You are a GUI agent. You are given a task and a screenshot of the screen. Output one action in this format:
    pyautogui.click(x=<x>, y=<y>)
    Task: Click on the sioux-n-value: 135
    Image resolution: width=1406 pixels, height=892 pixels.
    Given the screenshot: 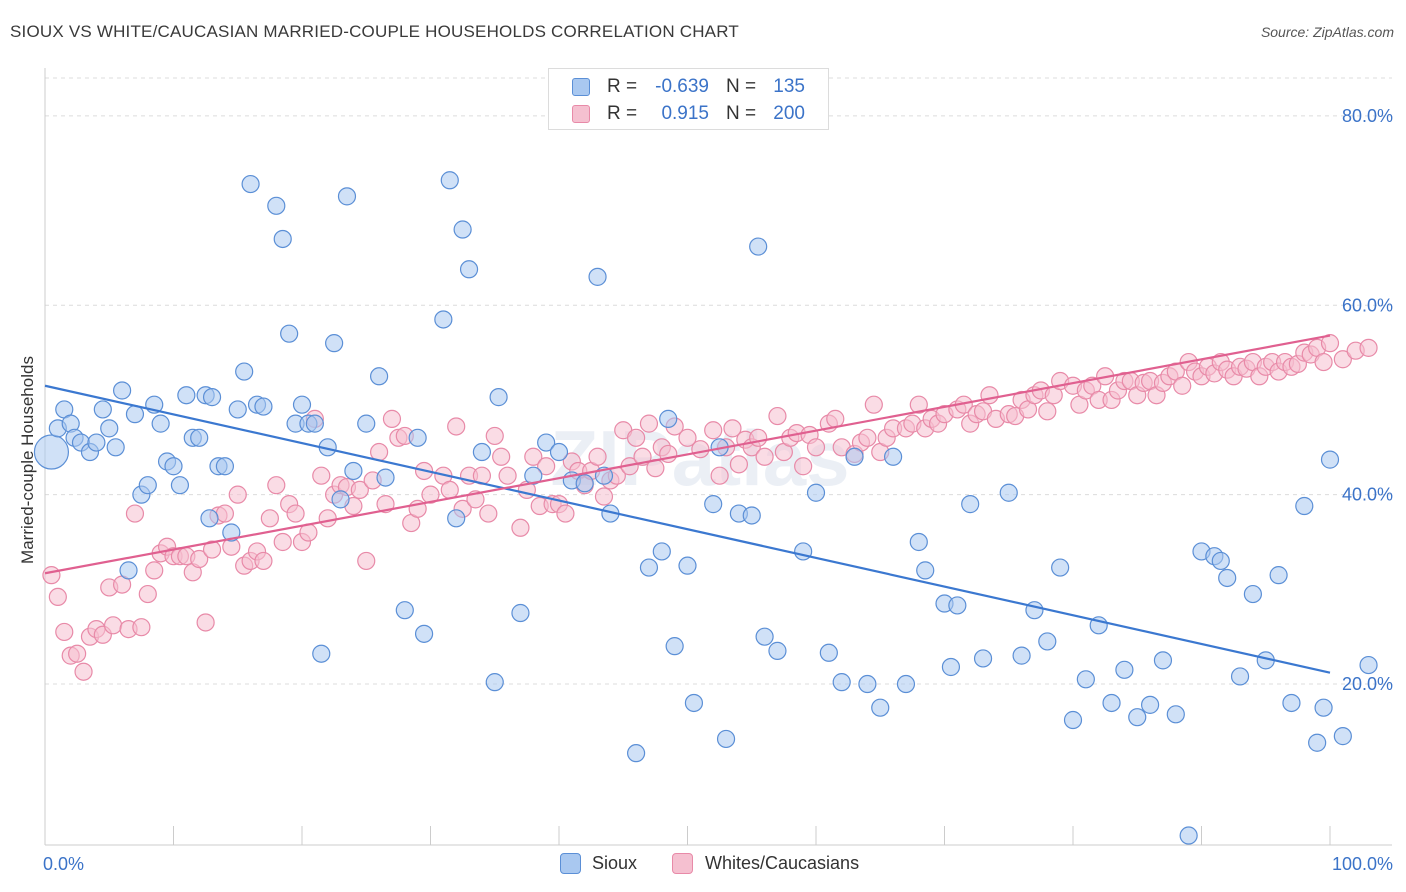 What is the action you would take?
    pyautogui.click(x=789, y=86)
    